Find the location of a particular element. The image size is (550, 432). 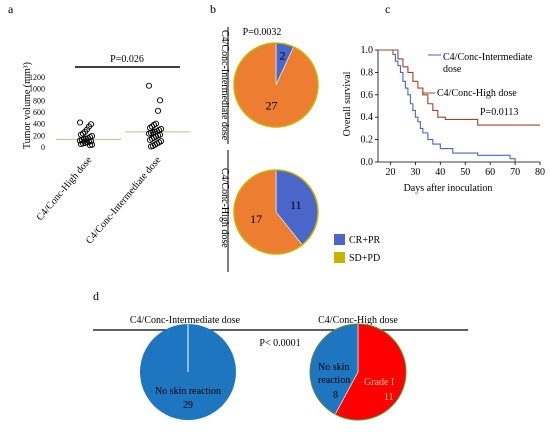

c-ytick-label: 0.4 is located at coordinates (367, 117).